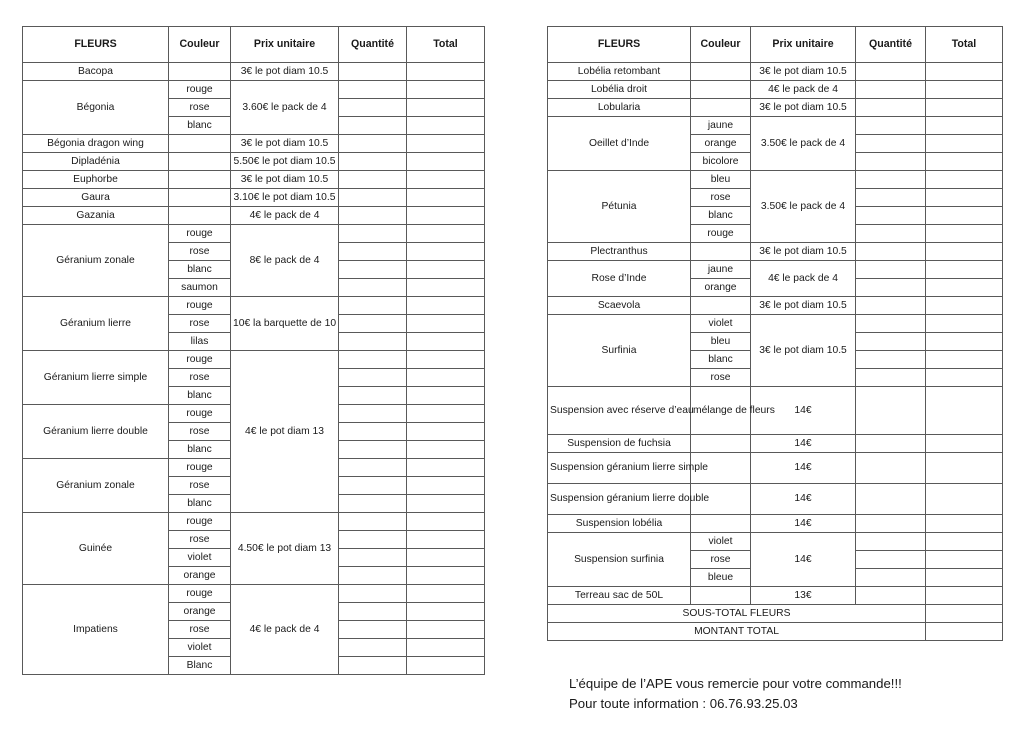 This screenshot has height=745, width=1024. Describe the element at coordinates (964, 613) in the screenshot. I see `totals-value-input` at that location.